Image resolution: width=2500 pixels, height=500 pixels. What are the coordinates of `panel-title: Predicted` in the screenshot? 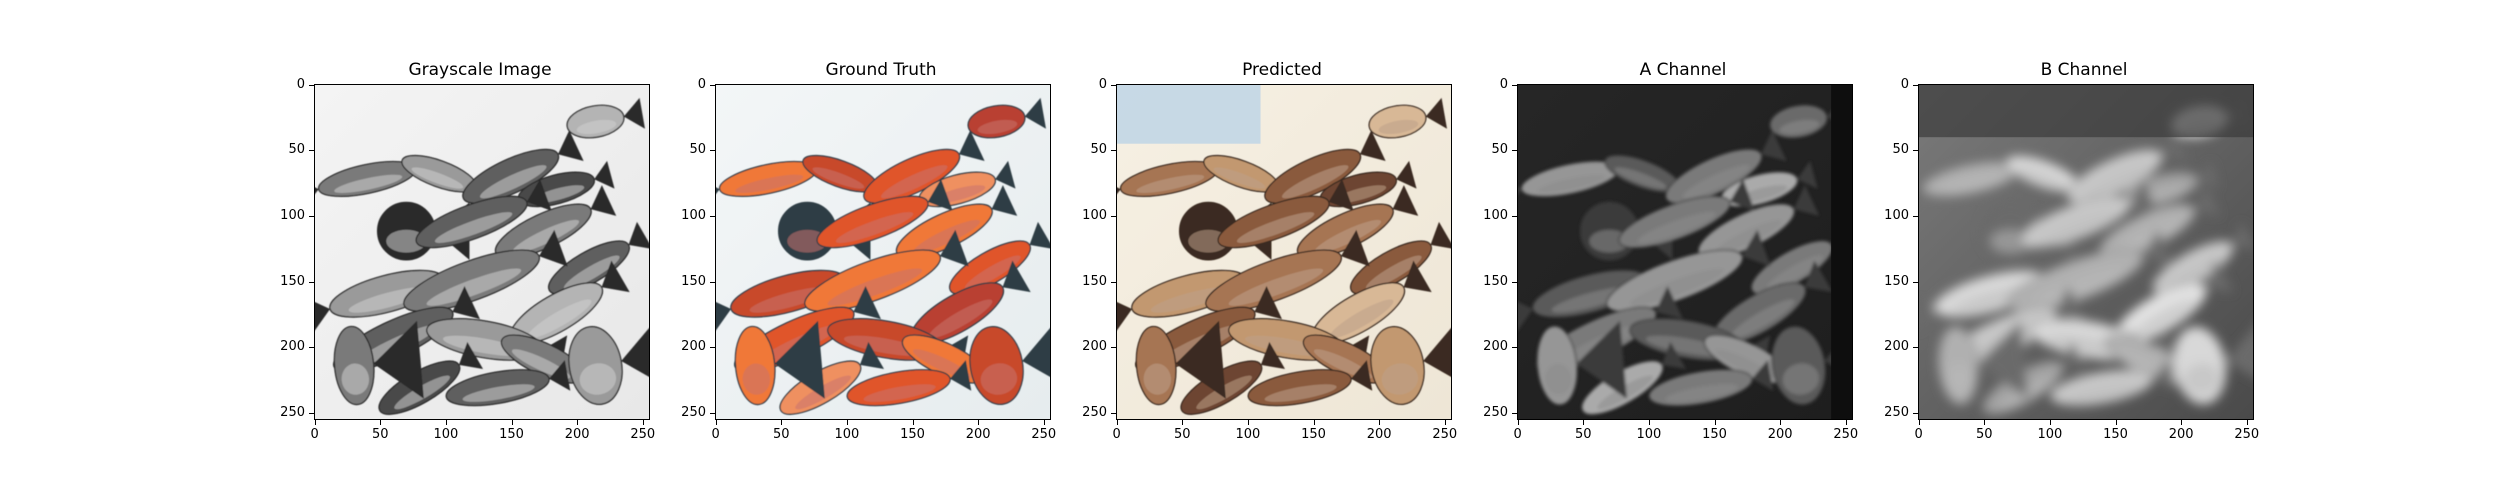 It's located at (1282, 70).